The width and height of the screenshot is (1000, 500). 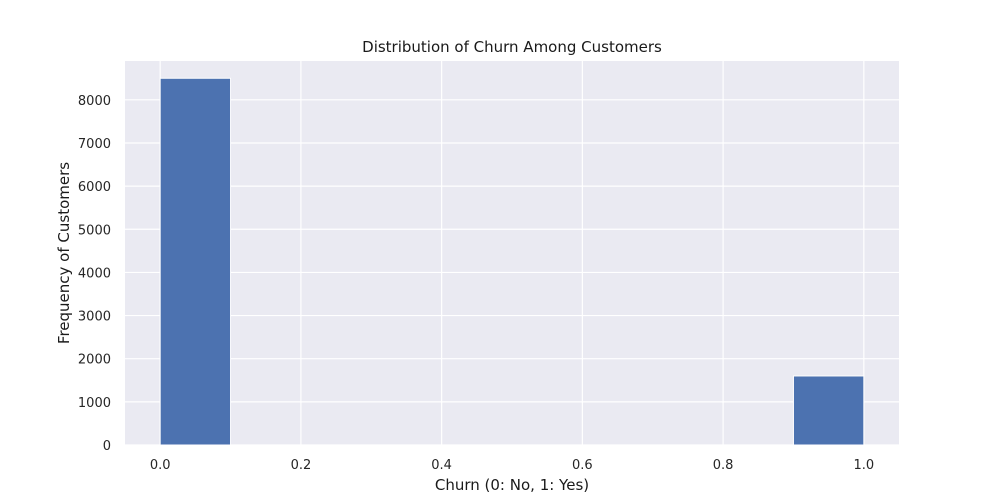 I want to click on x-tick-label: 0.6, so click(x=582, y=465).